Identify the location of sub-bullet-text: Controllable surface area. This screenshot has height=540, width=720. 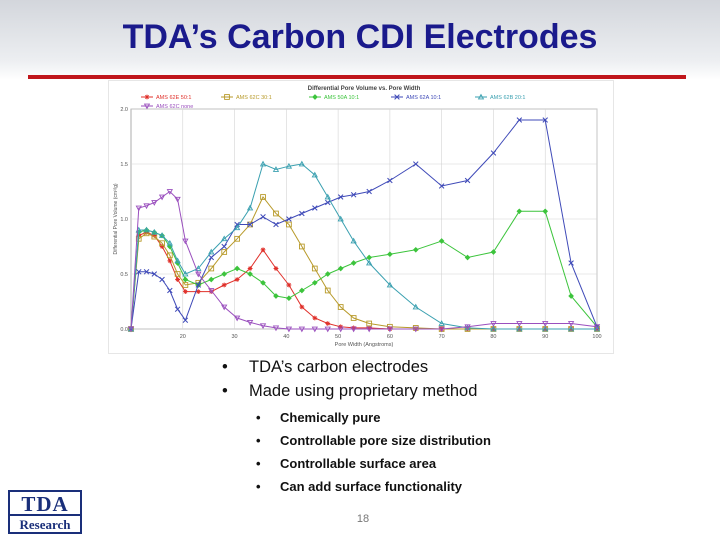
(358, 463).